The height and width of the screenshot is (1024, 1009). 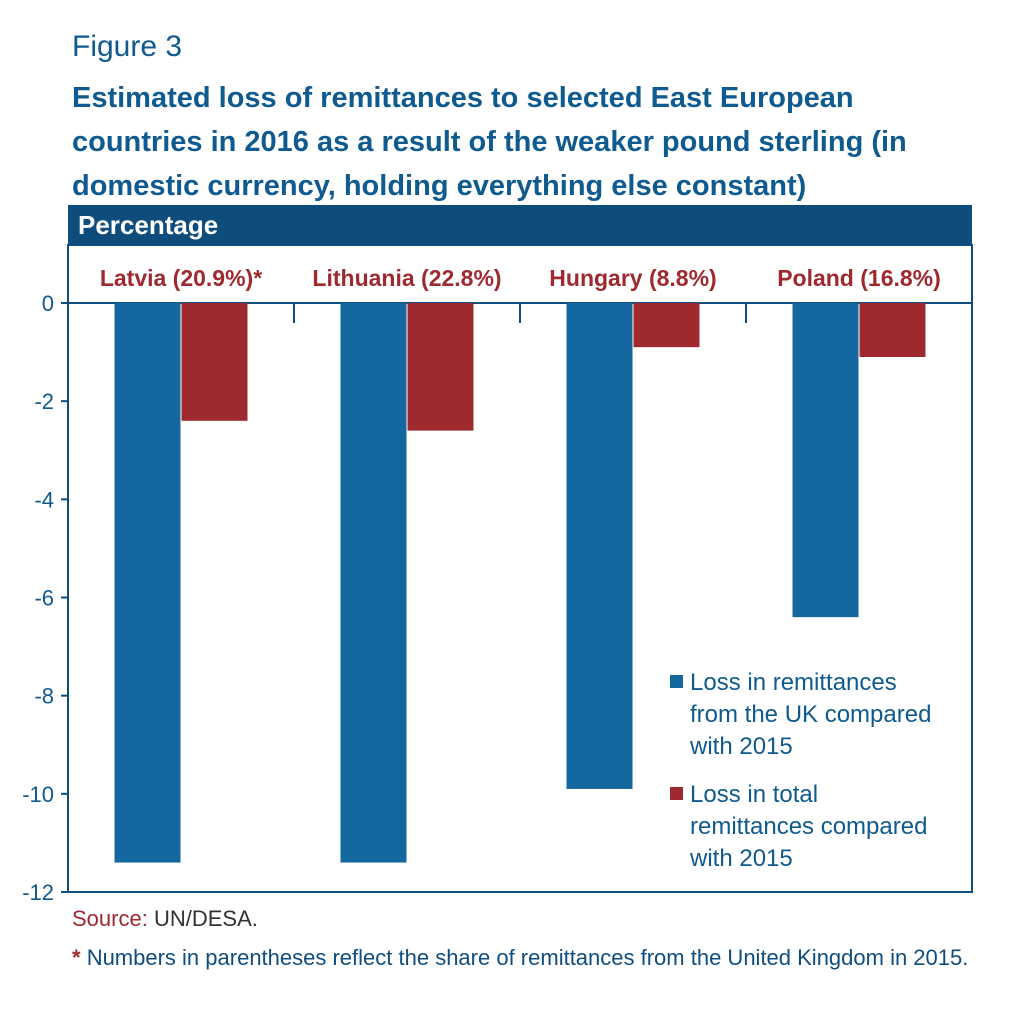 What do you see at coordinates (793, 682) in the screenshot?
I see `legend-label: Loss in remittances` at bounding box center [793, 682].